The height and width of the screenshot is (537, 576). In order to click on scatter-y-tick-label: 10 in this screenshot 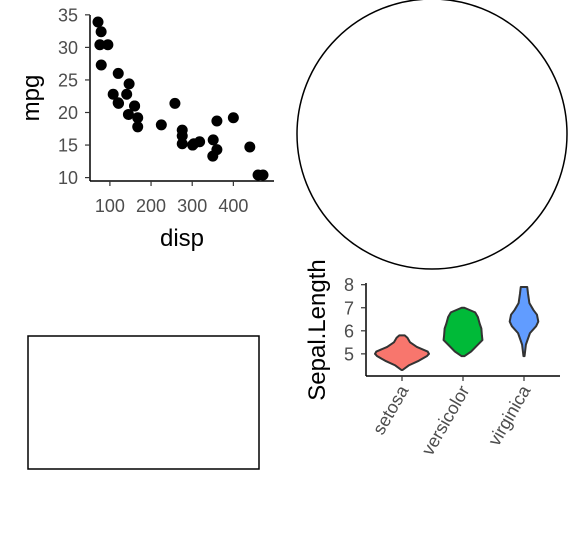, I will do `click(68, 178)`.